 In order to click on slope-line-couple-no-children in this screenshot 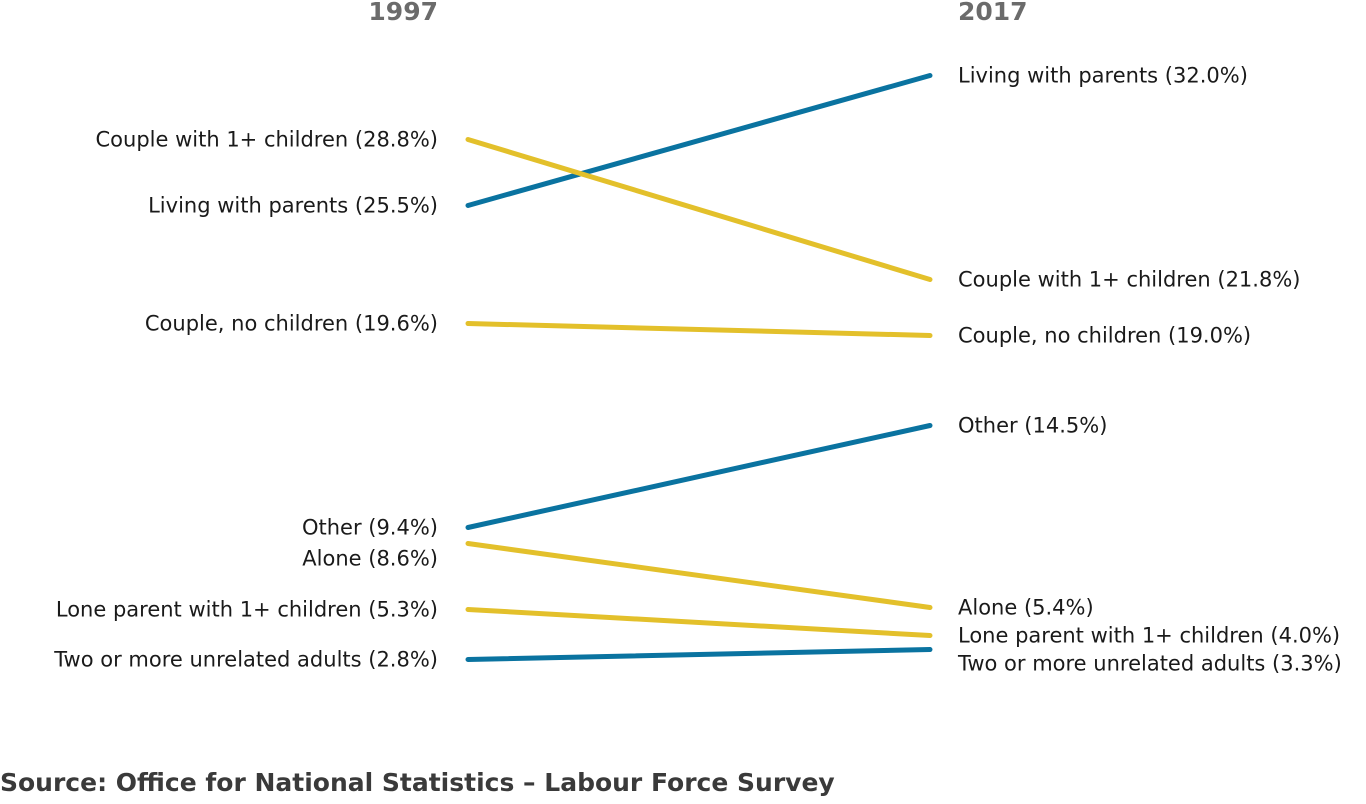, I will do `click(699, 329)`.